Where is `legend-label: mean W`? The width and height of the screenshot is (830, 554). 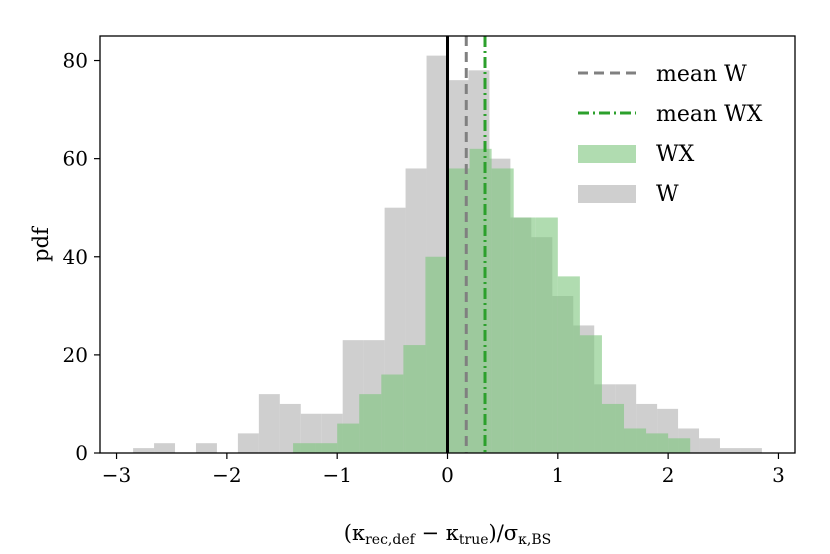
legend-label: mean W is located at coordinates (701, 74).